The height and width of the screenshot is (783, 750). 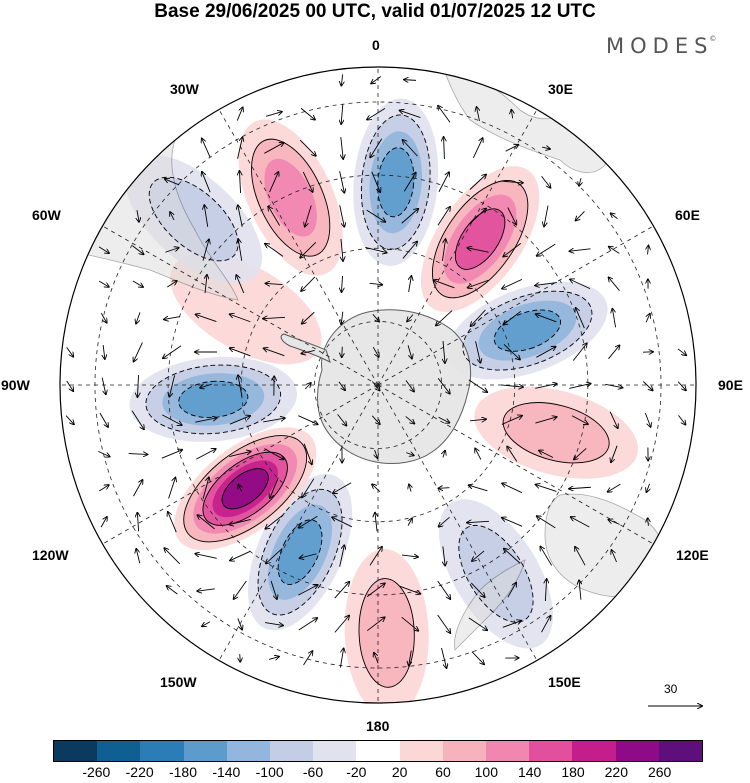 What do you see at coordinates (184, 89) in the screenshot?
I see `lon-label-30w: 30W` at bounding box center [184, 89].